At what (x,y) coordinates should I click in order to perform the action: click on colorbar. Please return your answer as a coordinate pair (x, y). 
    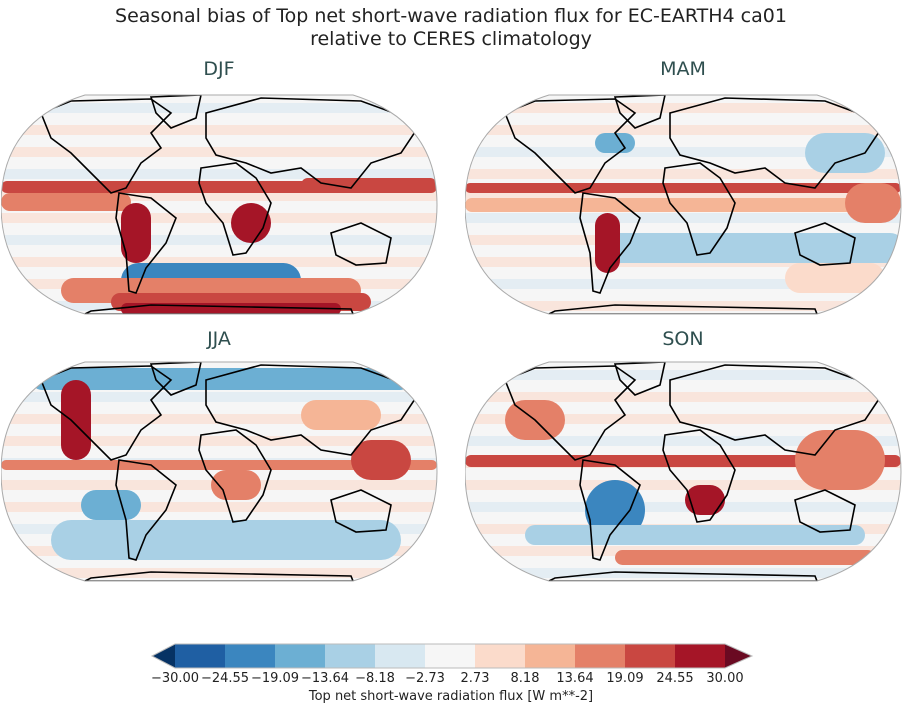
    Looking at the image, I should click on (452, 656).